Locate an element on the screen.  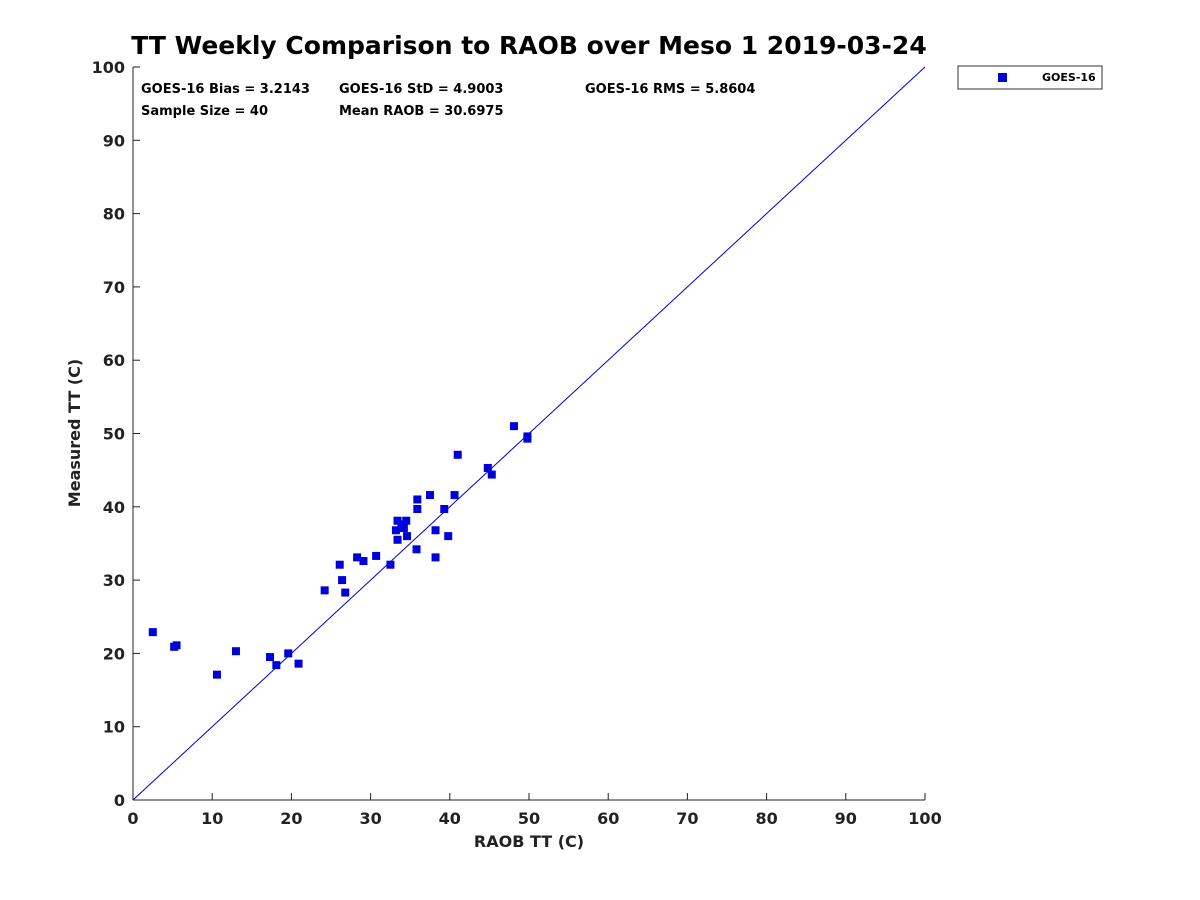
stat-bias: GOES-16 Bias = 3.2143 is located at coordinates (225, 89).